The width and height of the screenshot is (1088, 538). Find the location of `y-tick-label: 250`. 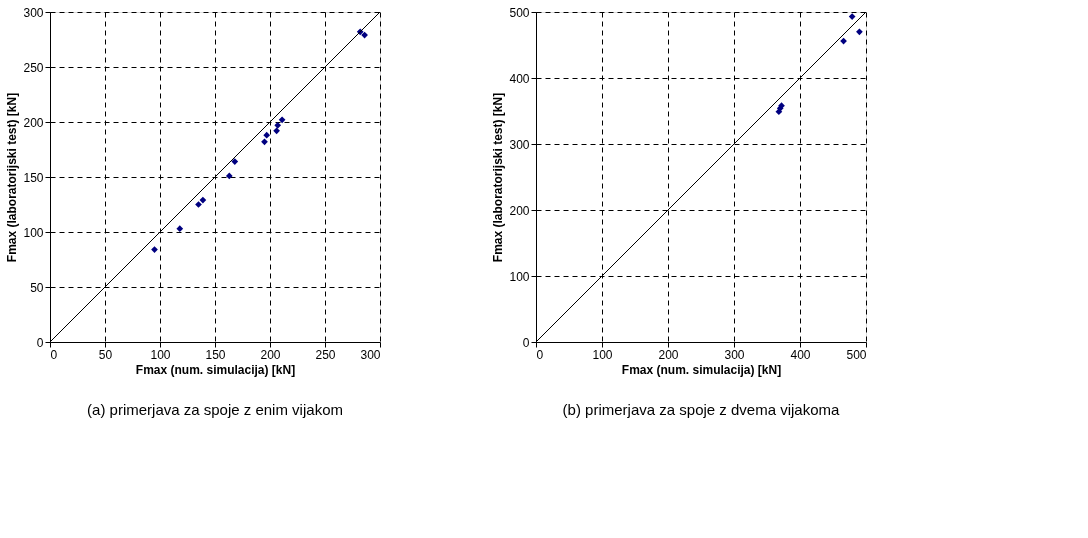

y-tick-label: 250 is located at coordinates (33, 67).